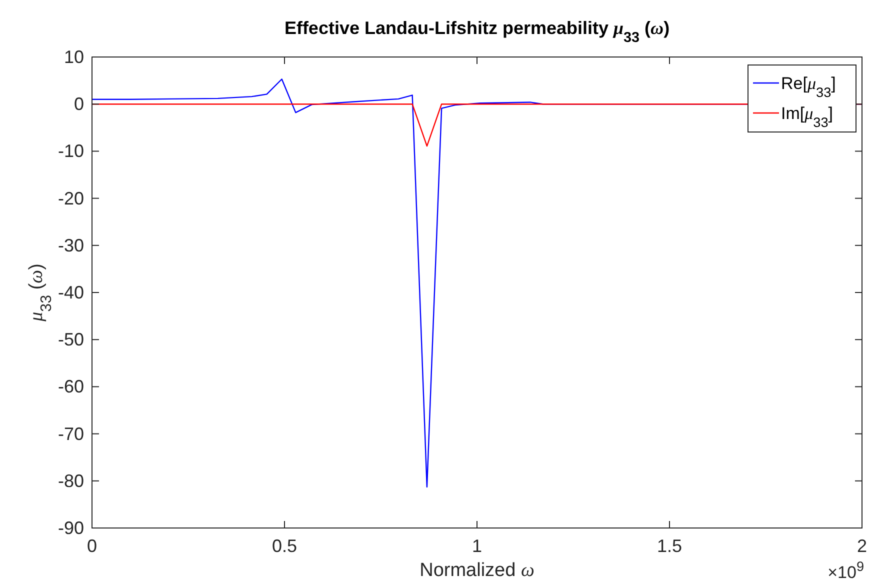 The image size is (870, 586). What do you see at coordinates (71, 198) in the screenshot?
I see `y-tick-label: -20` at bounding box center [71, 198].